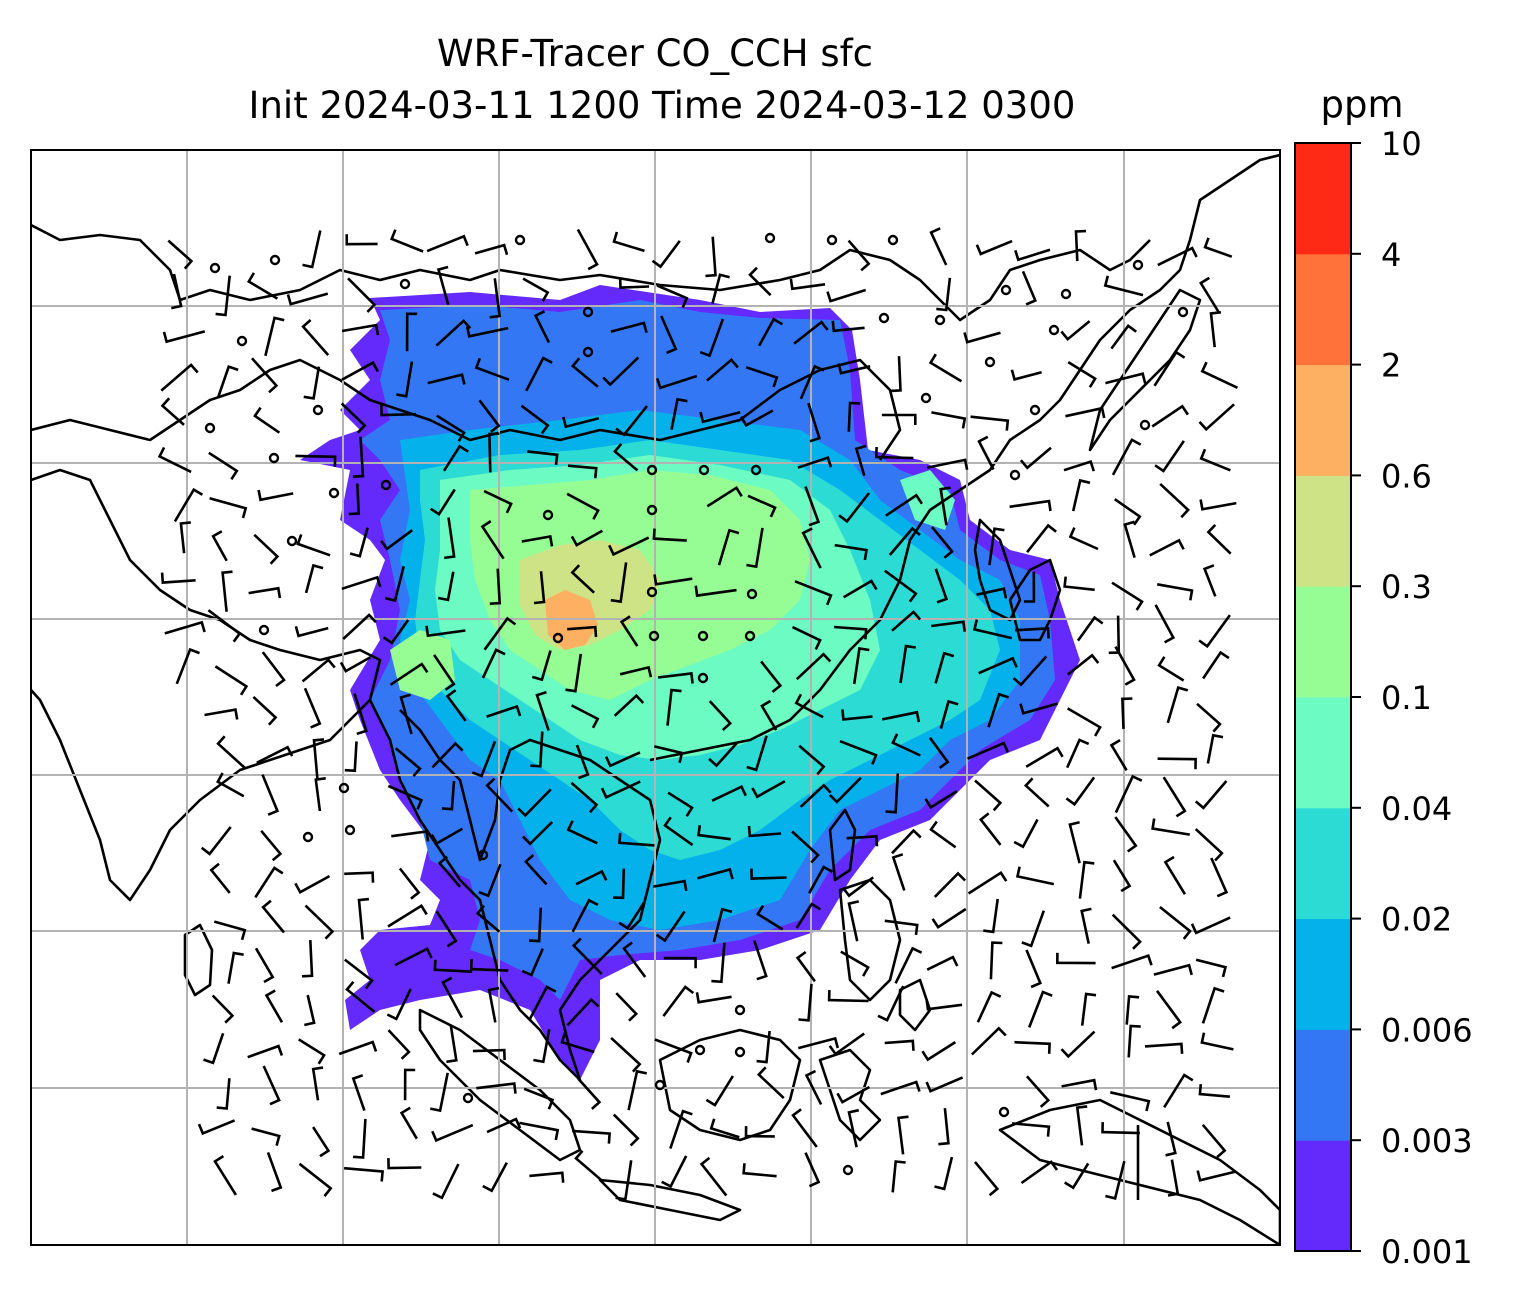  I want to click on colorbar-tick-label: 0.1, so click(1406, 698).